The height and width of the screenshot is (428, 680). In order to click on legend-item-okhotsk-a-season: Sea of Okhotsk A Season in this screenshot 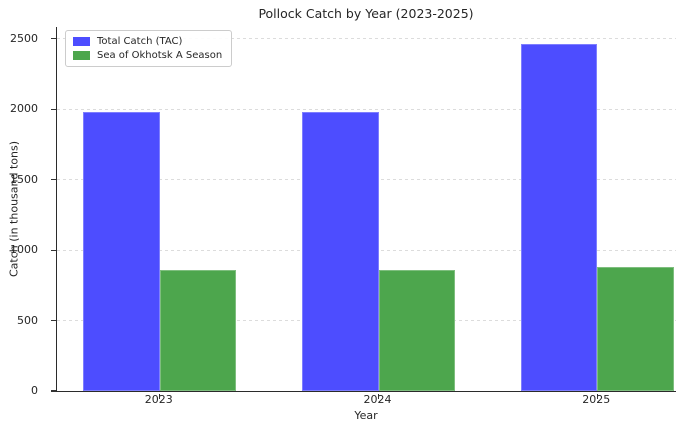, I will do `click(147, 55)`.